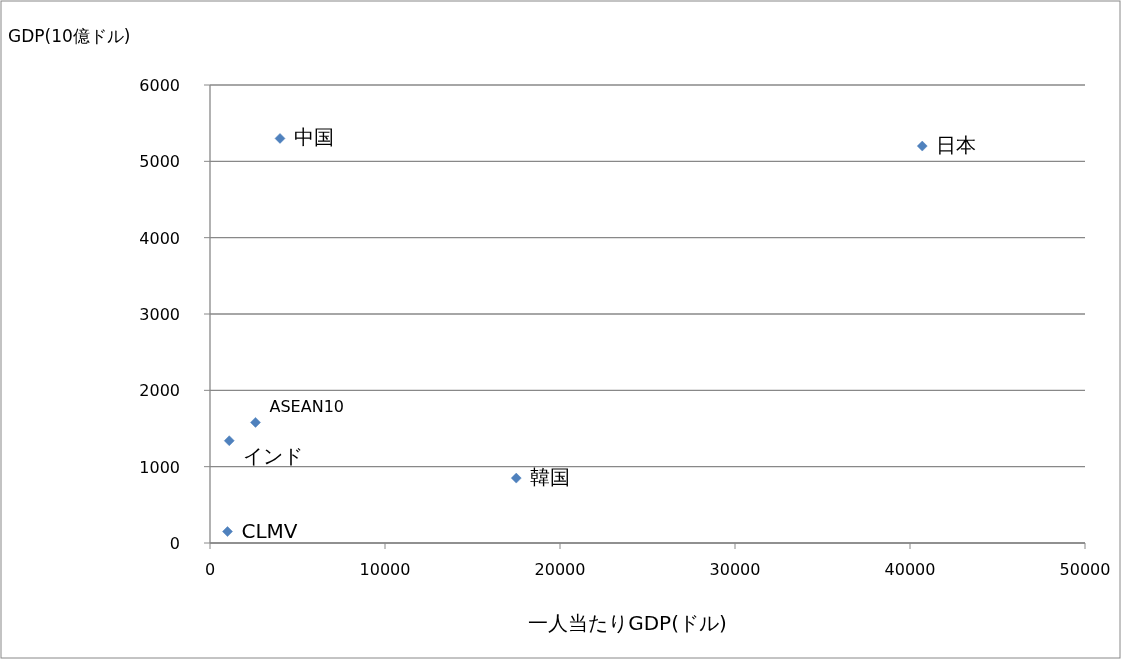 This screenshot has width=1121, height=659. I want to click on annotation: 韓国, so click(550, 477).